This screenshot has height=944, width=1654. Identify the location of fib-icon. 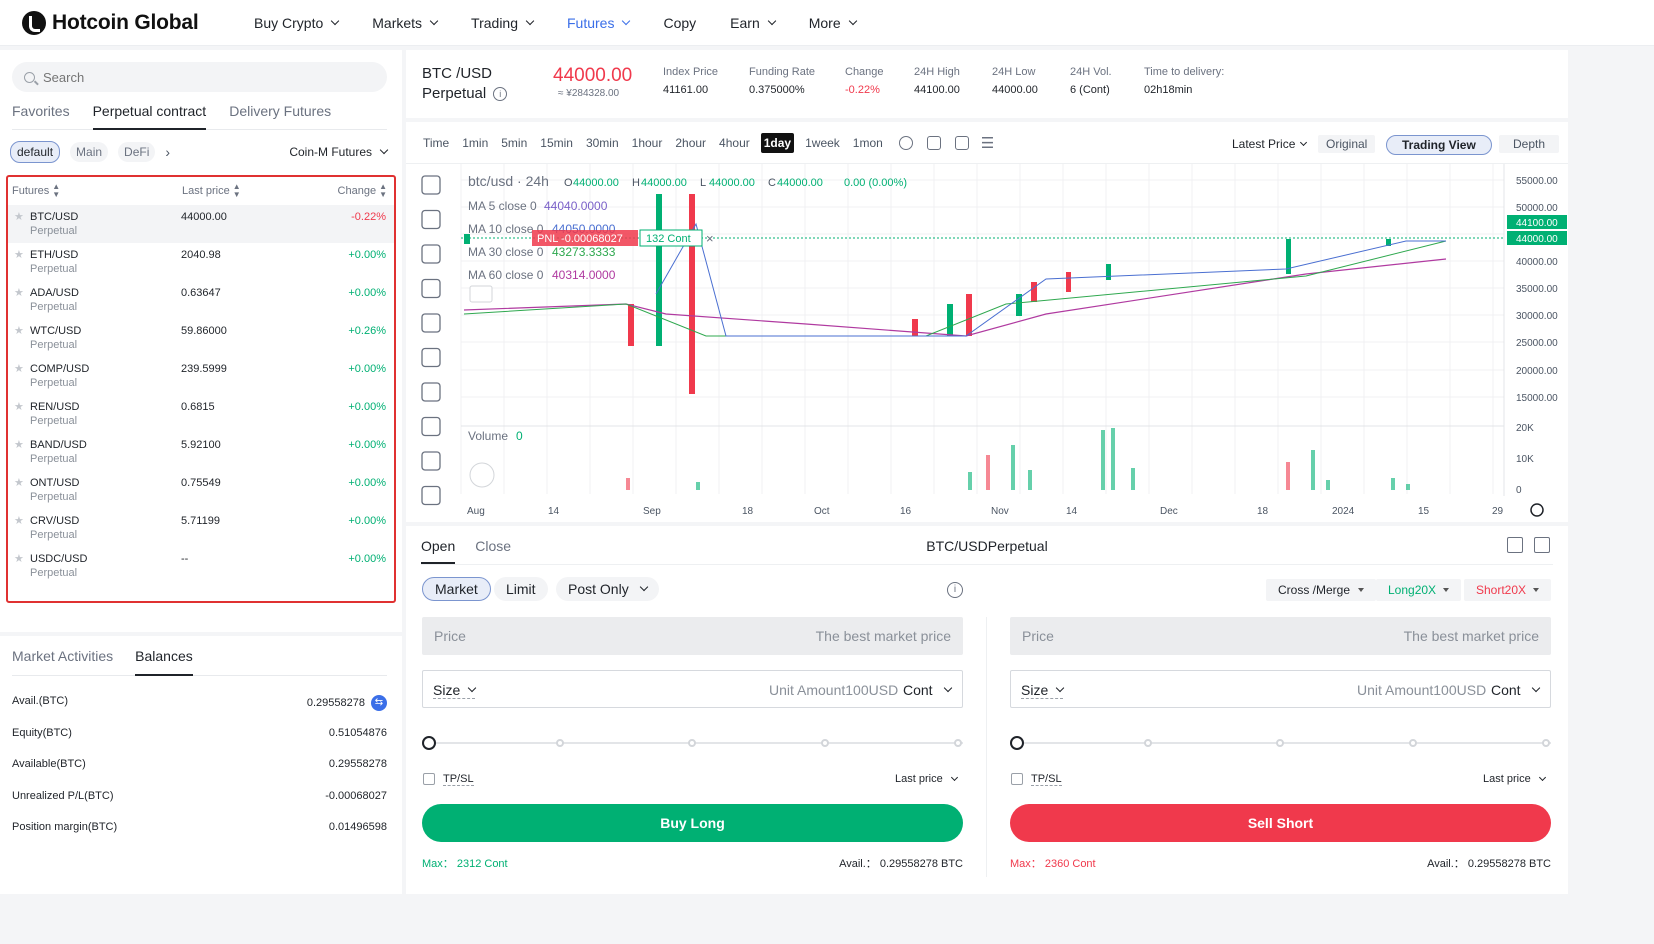
(431, 254).